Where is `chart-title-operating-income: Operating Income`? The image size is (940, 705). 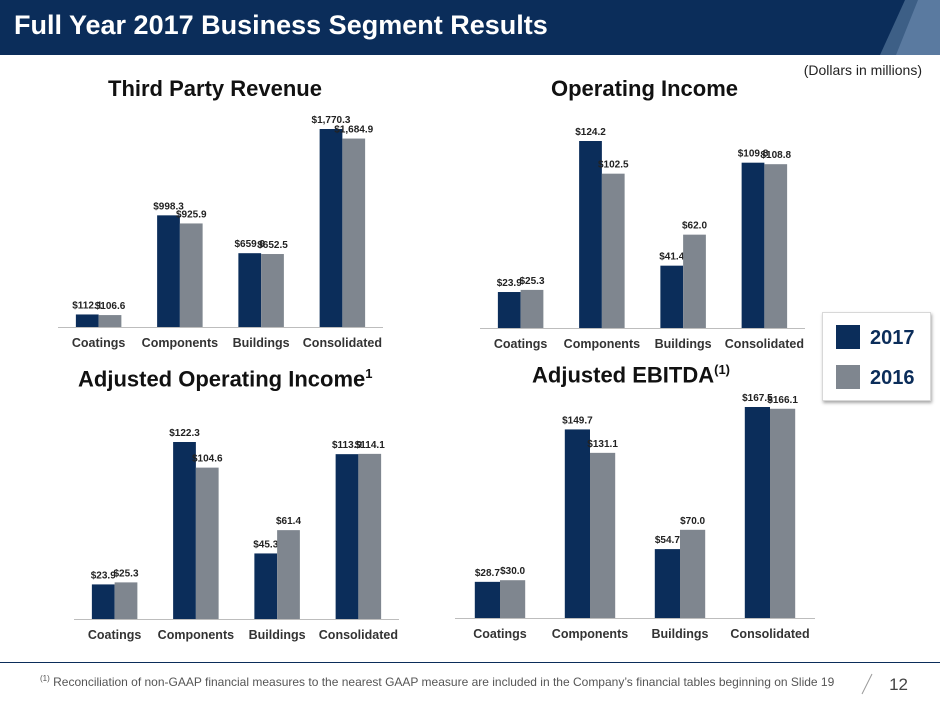
chart-title-operating-income: Operating Income is located at coordinates (645, 88).